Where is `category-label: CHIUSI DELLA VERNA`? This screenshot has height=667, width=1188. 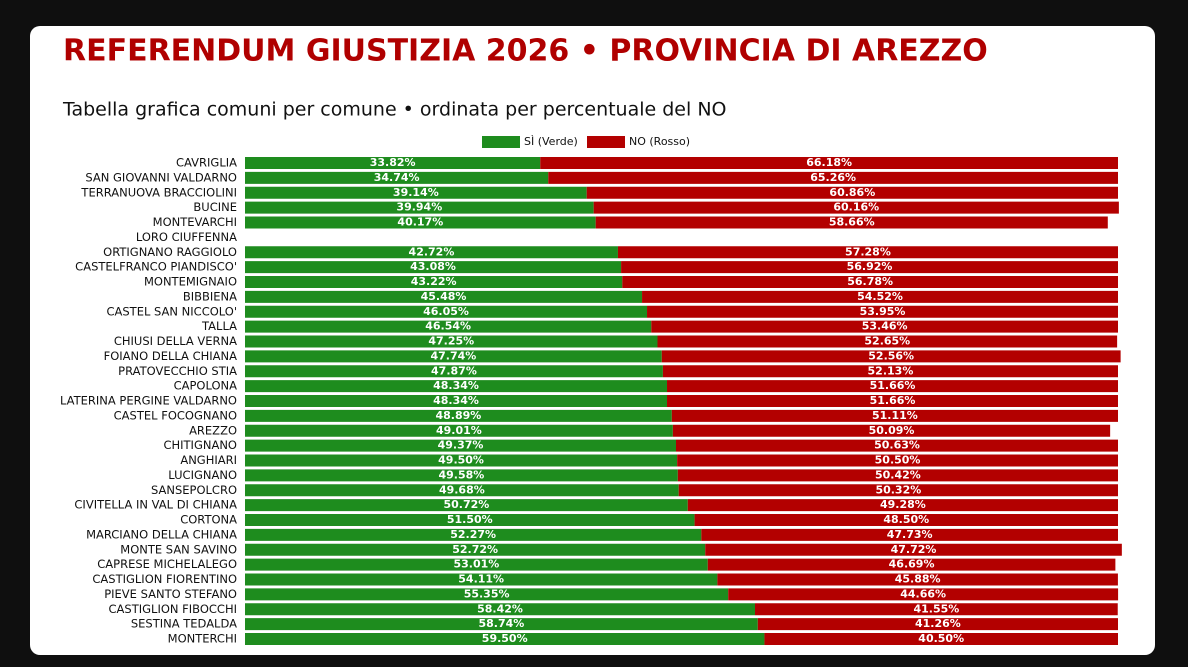
category-label: CHIUSI DELLA VERNA is located at coordinates (175, 341).